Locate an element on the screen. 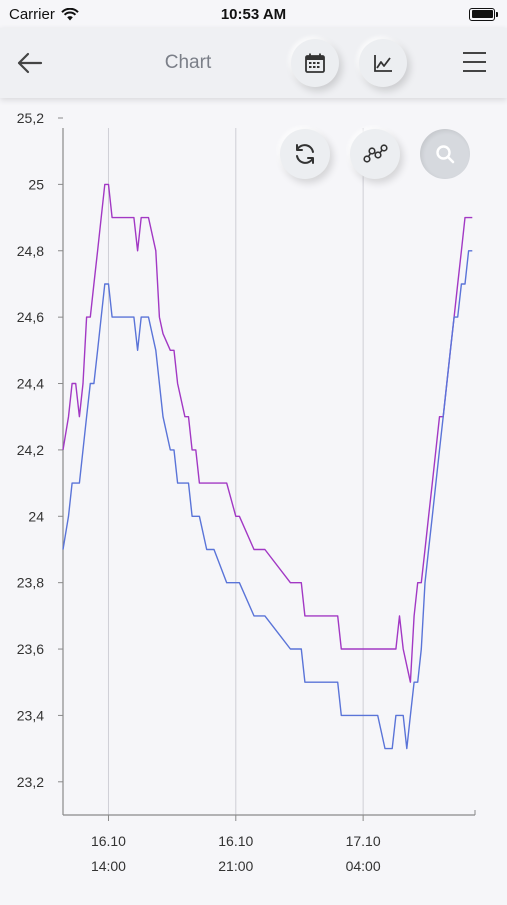 The width and height of the screenshot is (507, 905). zoom-button is located at coordinates (445, 154).